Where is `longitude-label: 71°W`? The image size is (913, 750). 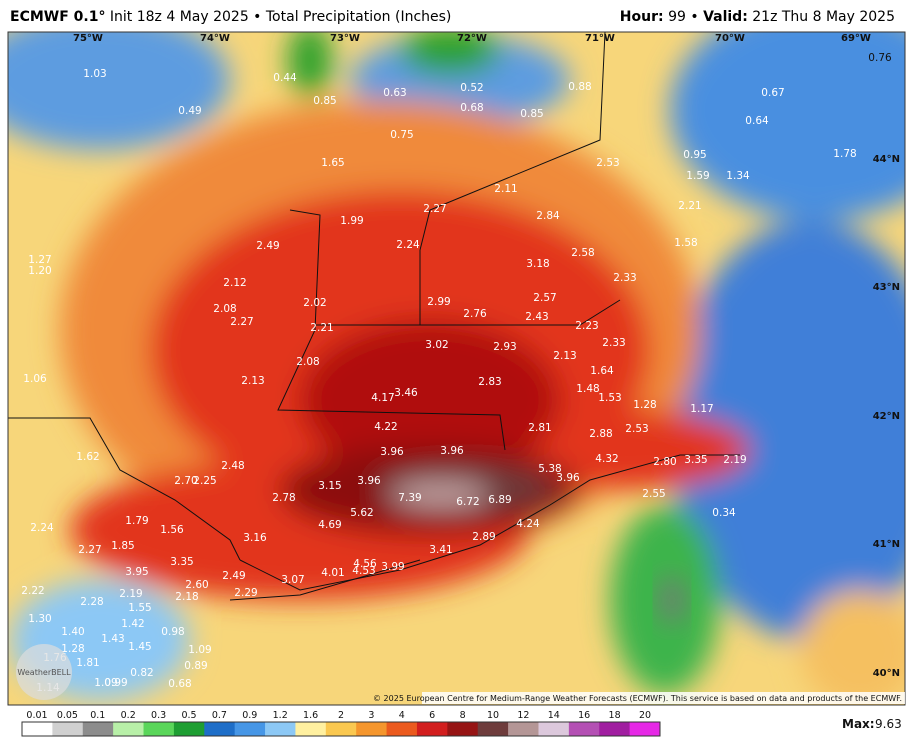 longitude-label: 71°W is located at coordinates (600, 38).